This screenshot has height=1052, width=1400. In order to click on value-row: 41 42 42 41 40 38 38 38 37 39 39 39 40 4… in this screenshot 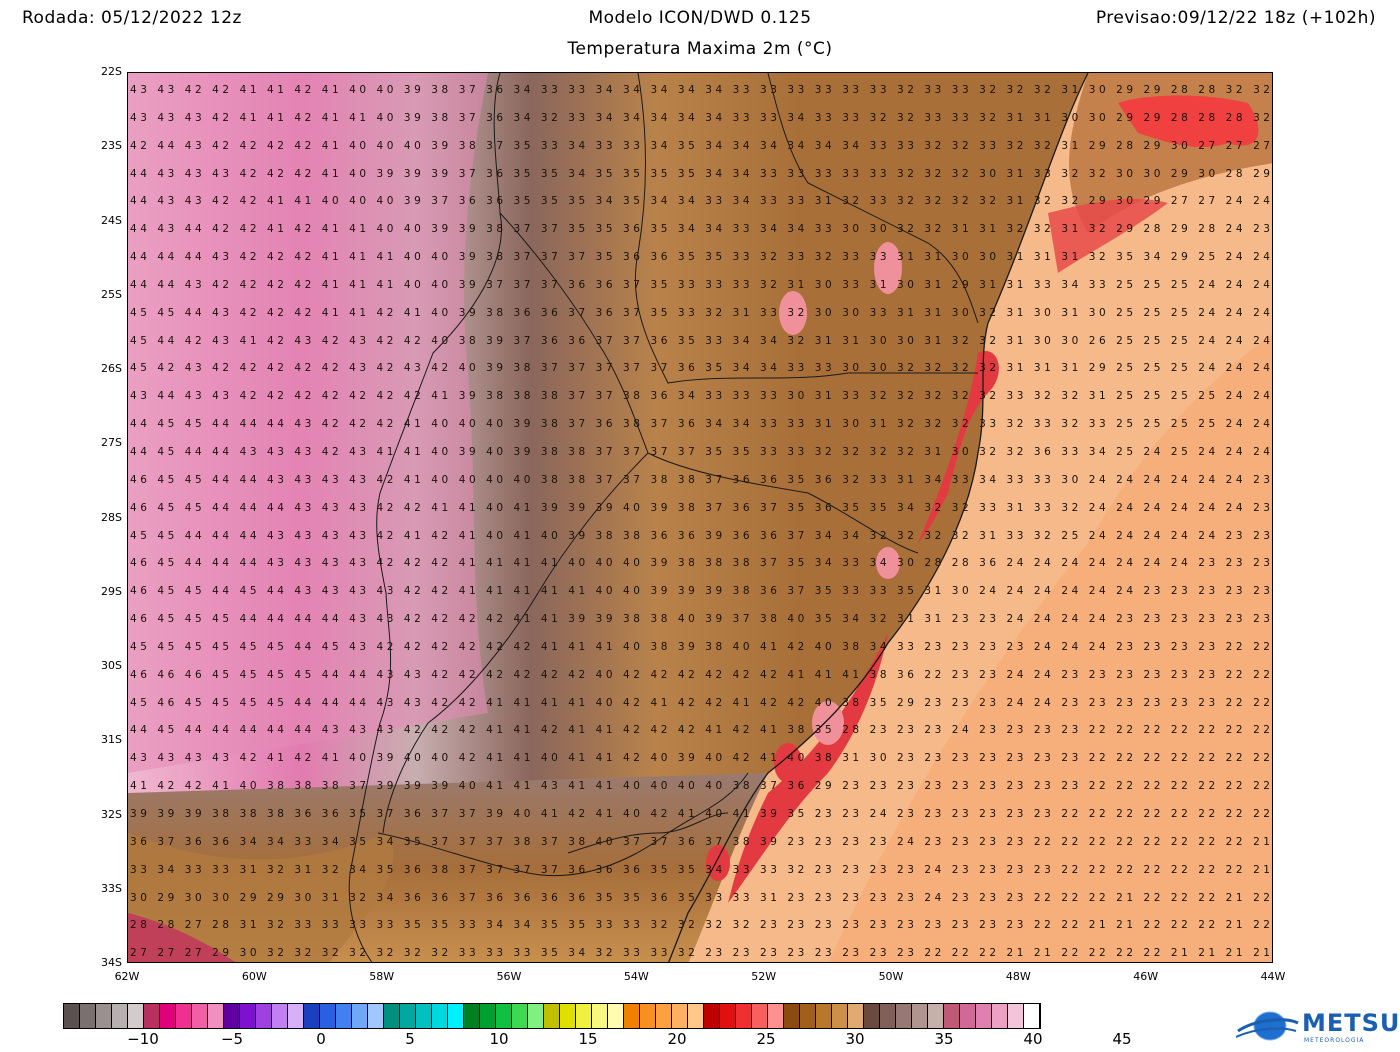, I will do `click(700, 786)`.